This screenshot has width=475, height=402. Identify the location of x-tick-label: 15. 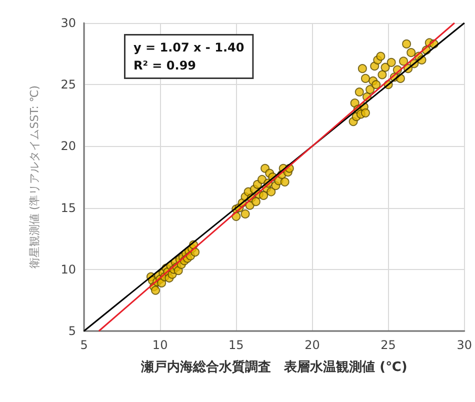
(236, 345).